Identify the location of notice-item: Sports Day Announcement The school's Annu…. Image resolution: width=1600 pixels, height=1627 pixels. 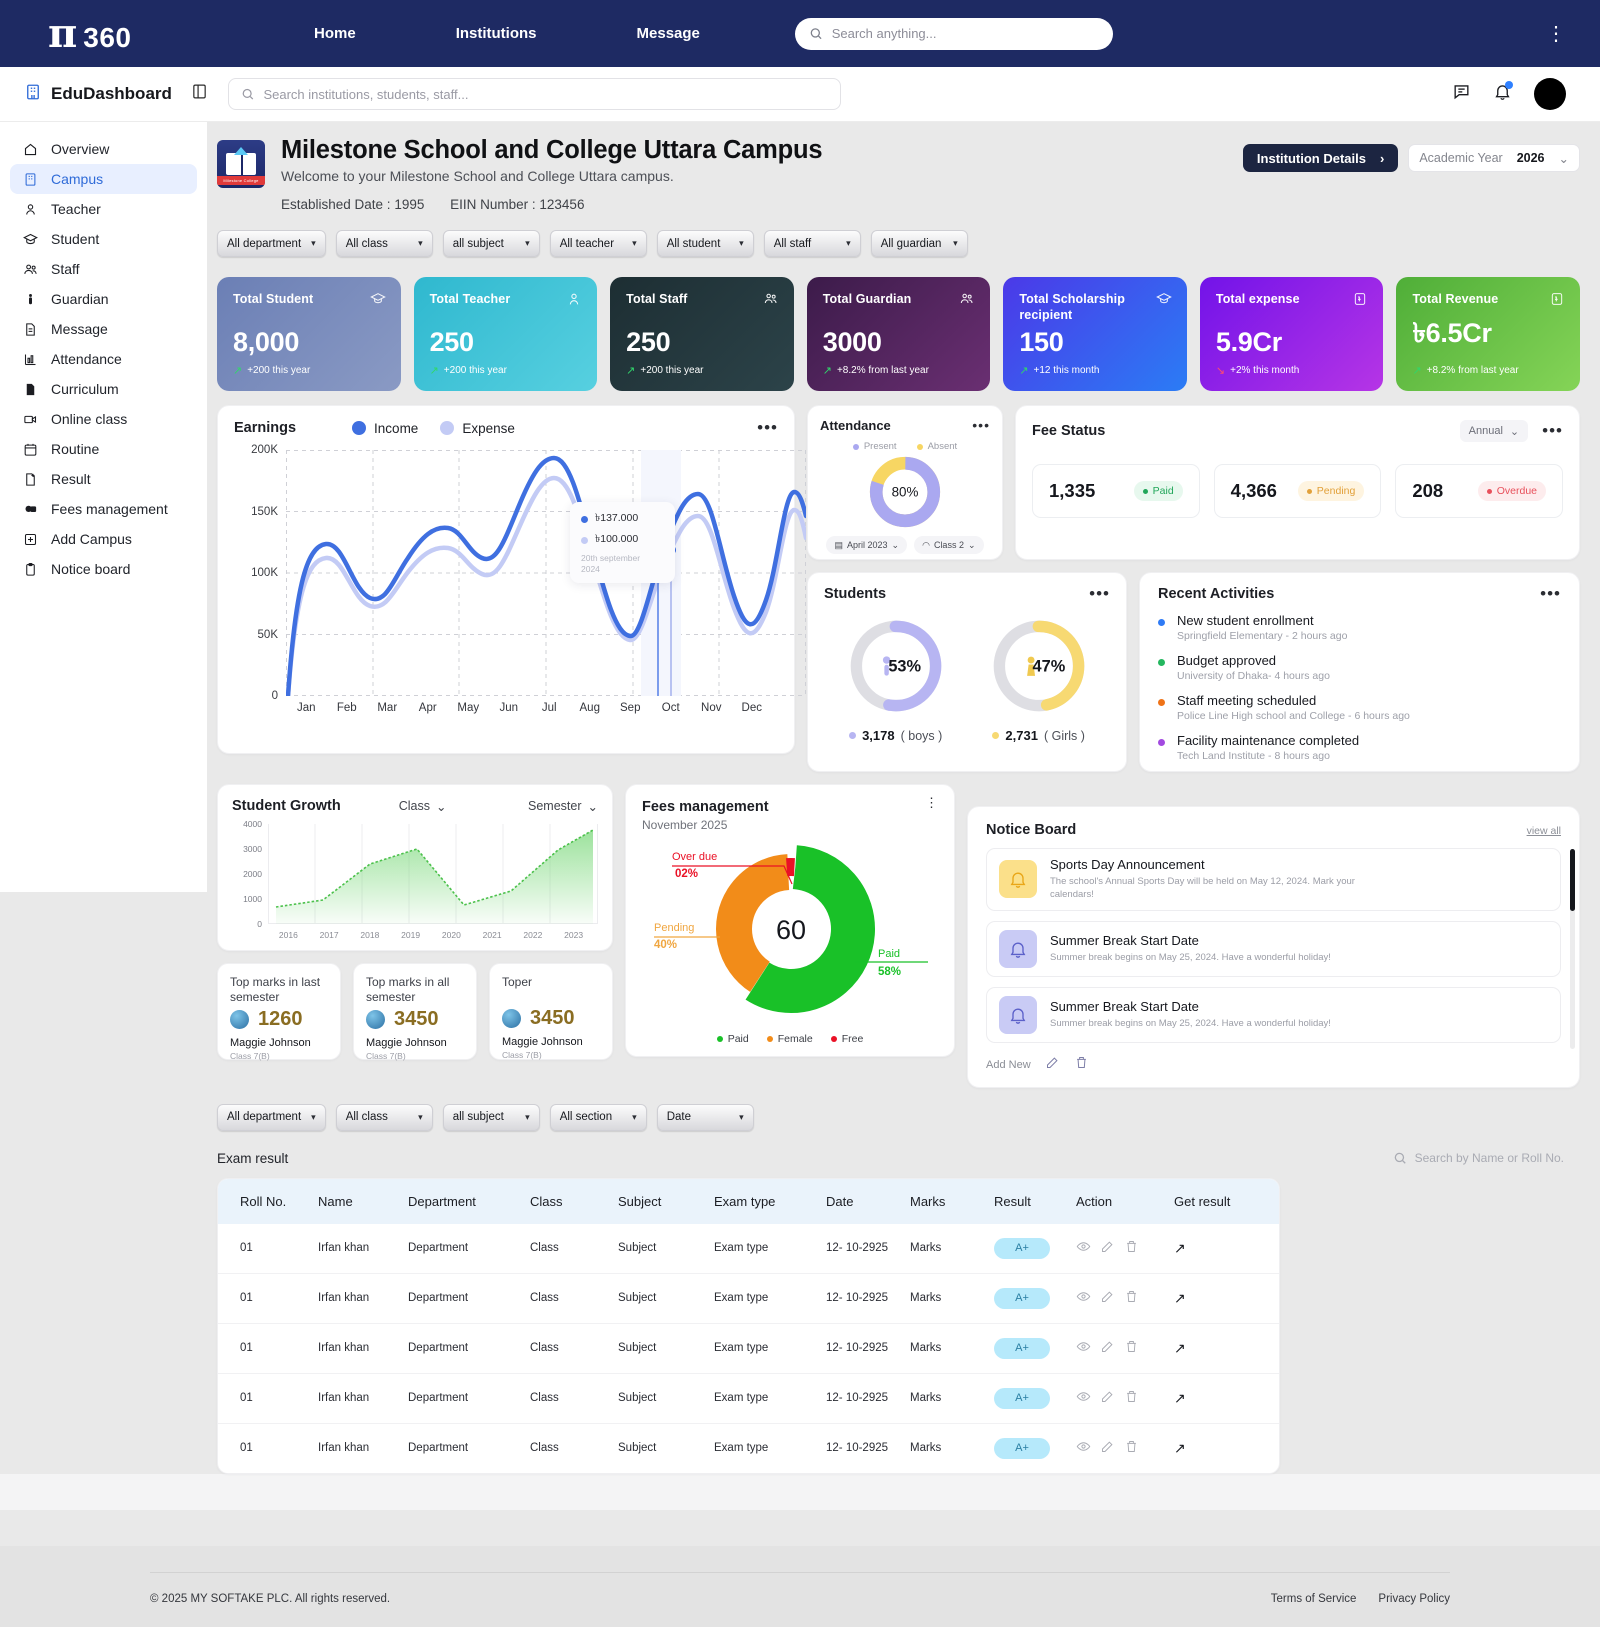
(1273, 879).